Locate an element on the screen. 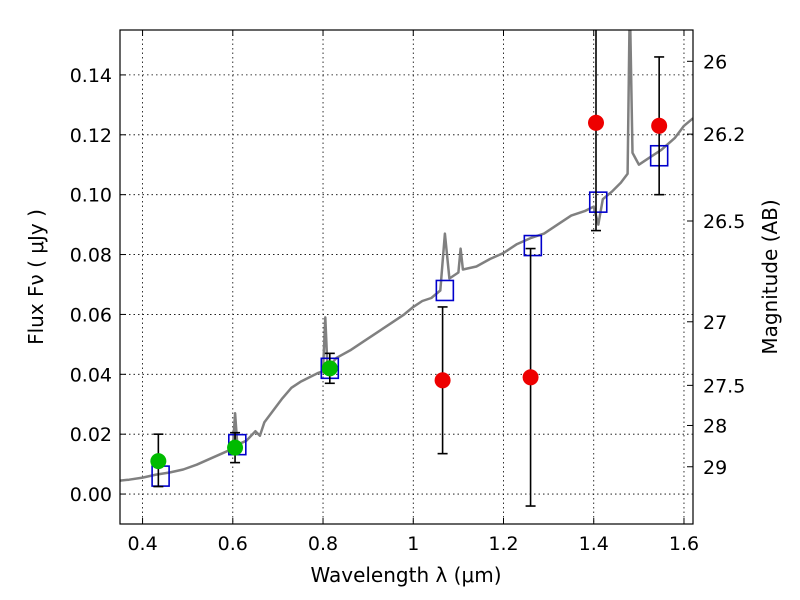  x-tick-label: 1.6 is located at coordinates (684, 544).